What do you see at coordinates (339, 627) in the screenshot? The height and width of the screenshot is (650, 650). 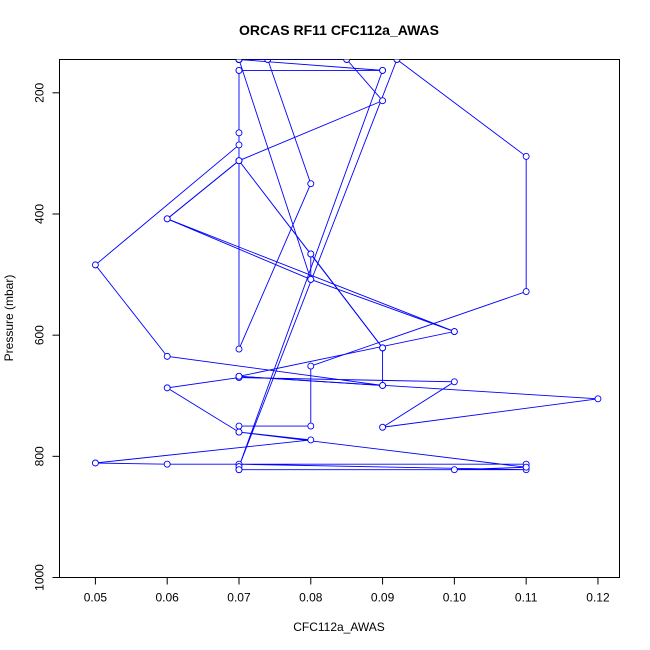 I see `x-axis-label: CFC112a_AWAS` at bounding box center [339, 627].